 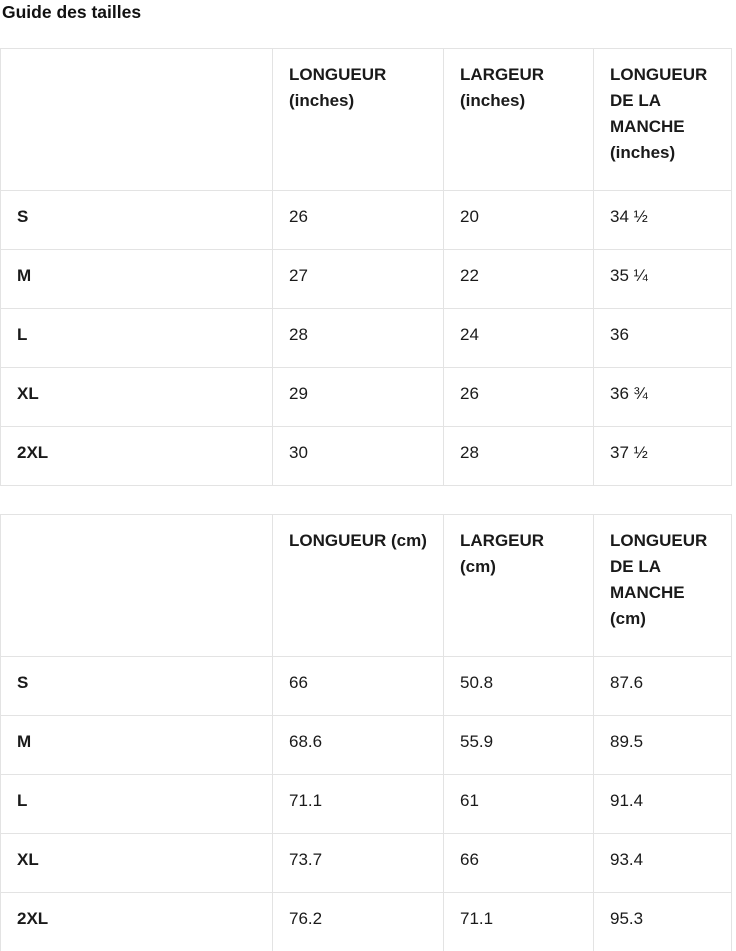 I want to click on value-cell-largeur: 24, so click(x=518, y=338).